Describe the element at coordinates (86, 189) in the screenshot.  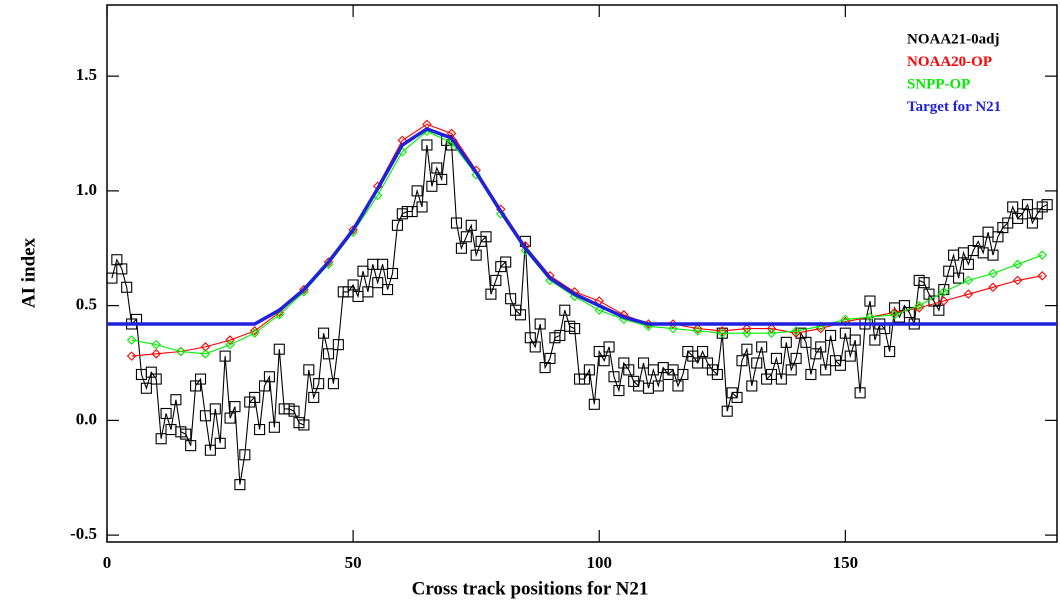
I see `y-tick-label: 1.0` at that location.